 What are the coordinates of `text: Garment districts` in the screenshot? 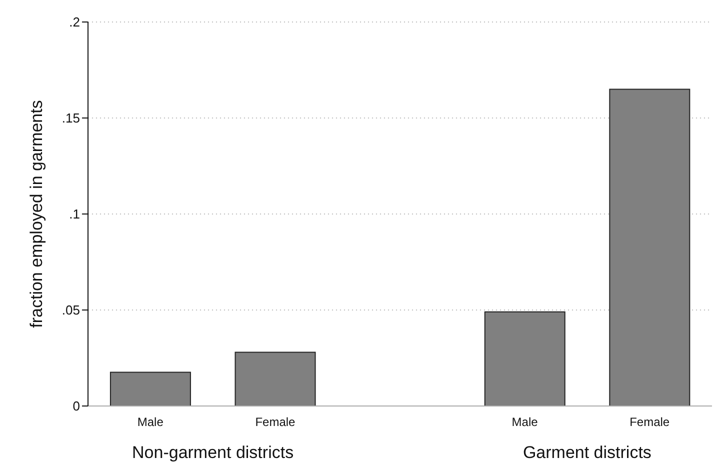 It's located at (587, 452).